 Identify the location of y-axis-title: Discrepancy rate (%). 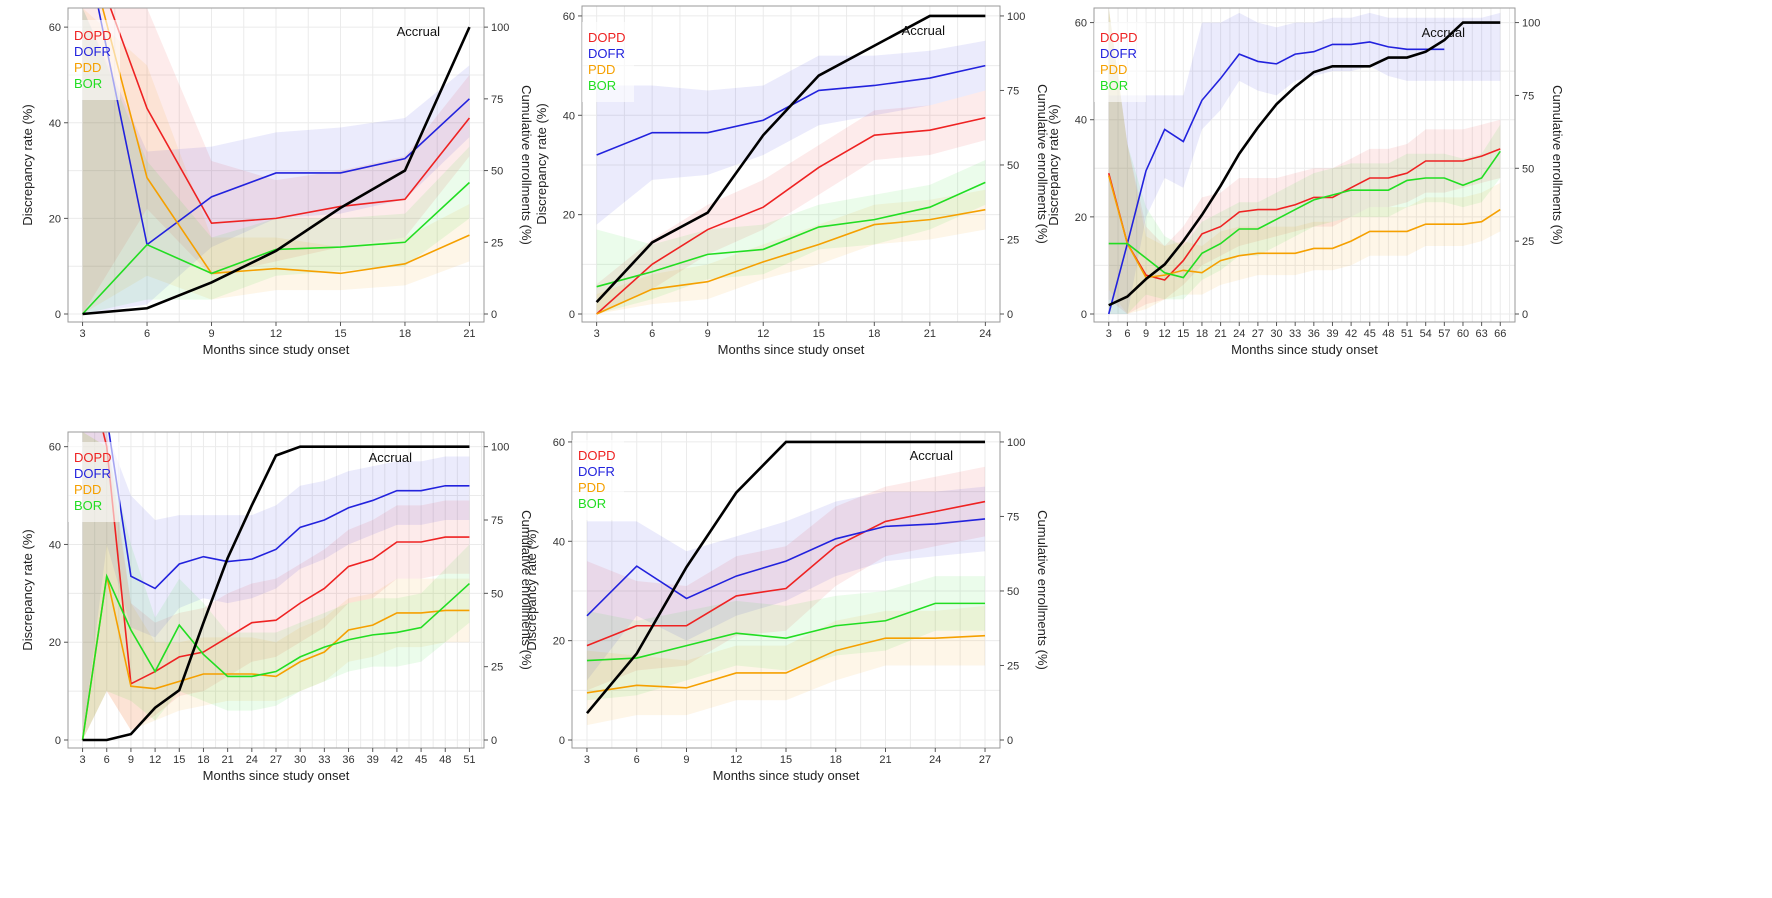
(531, 589).